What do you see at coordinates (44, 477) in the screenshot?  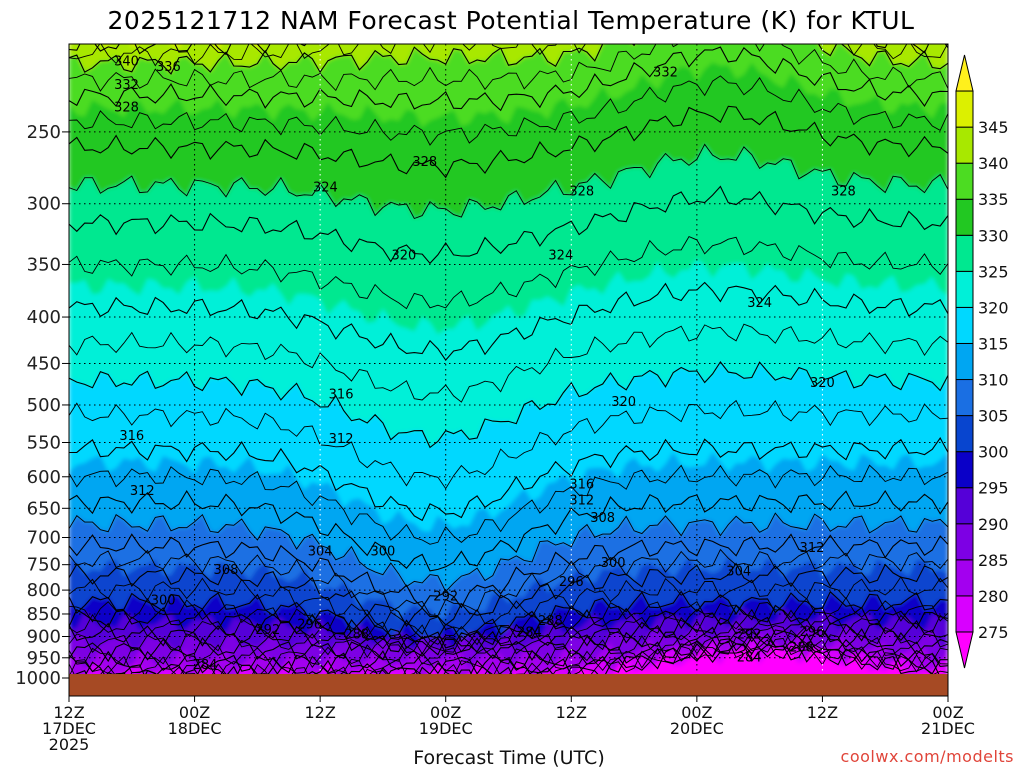 I see `y-tick-label: 600` at bounding box center [44, 477].